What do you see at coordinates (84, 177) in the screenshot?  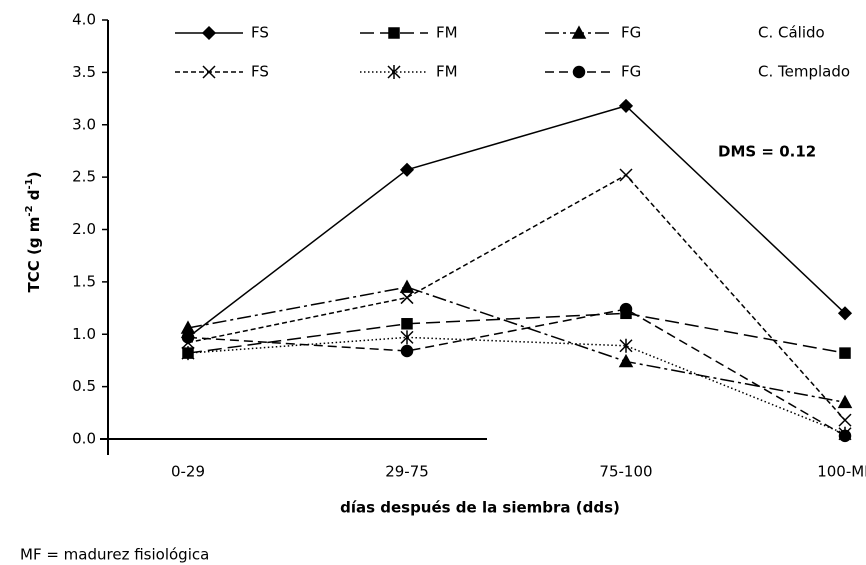 I see `y-tick-label: 2.5` at bounding box center [84, 177].